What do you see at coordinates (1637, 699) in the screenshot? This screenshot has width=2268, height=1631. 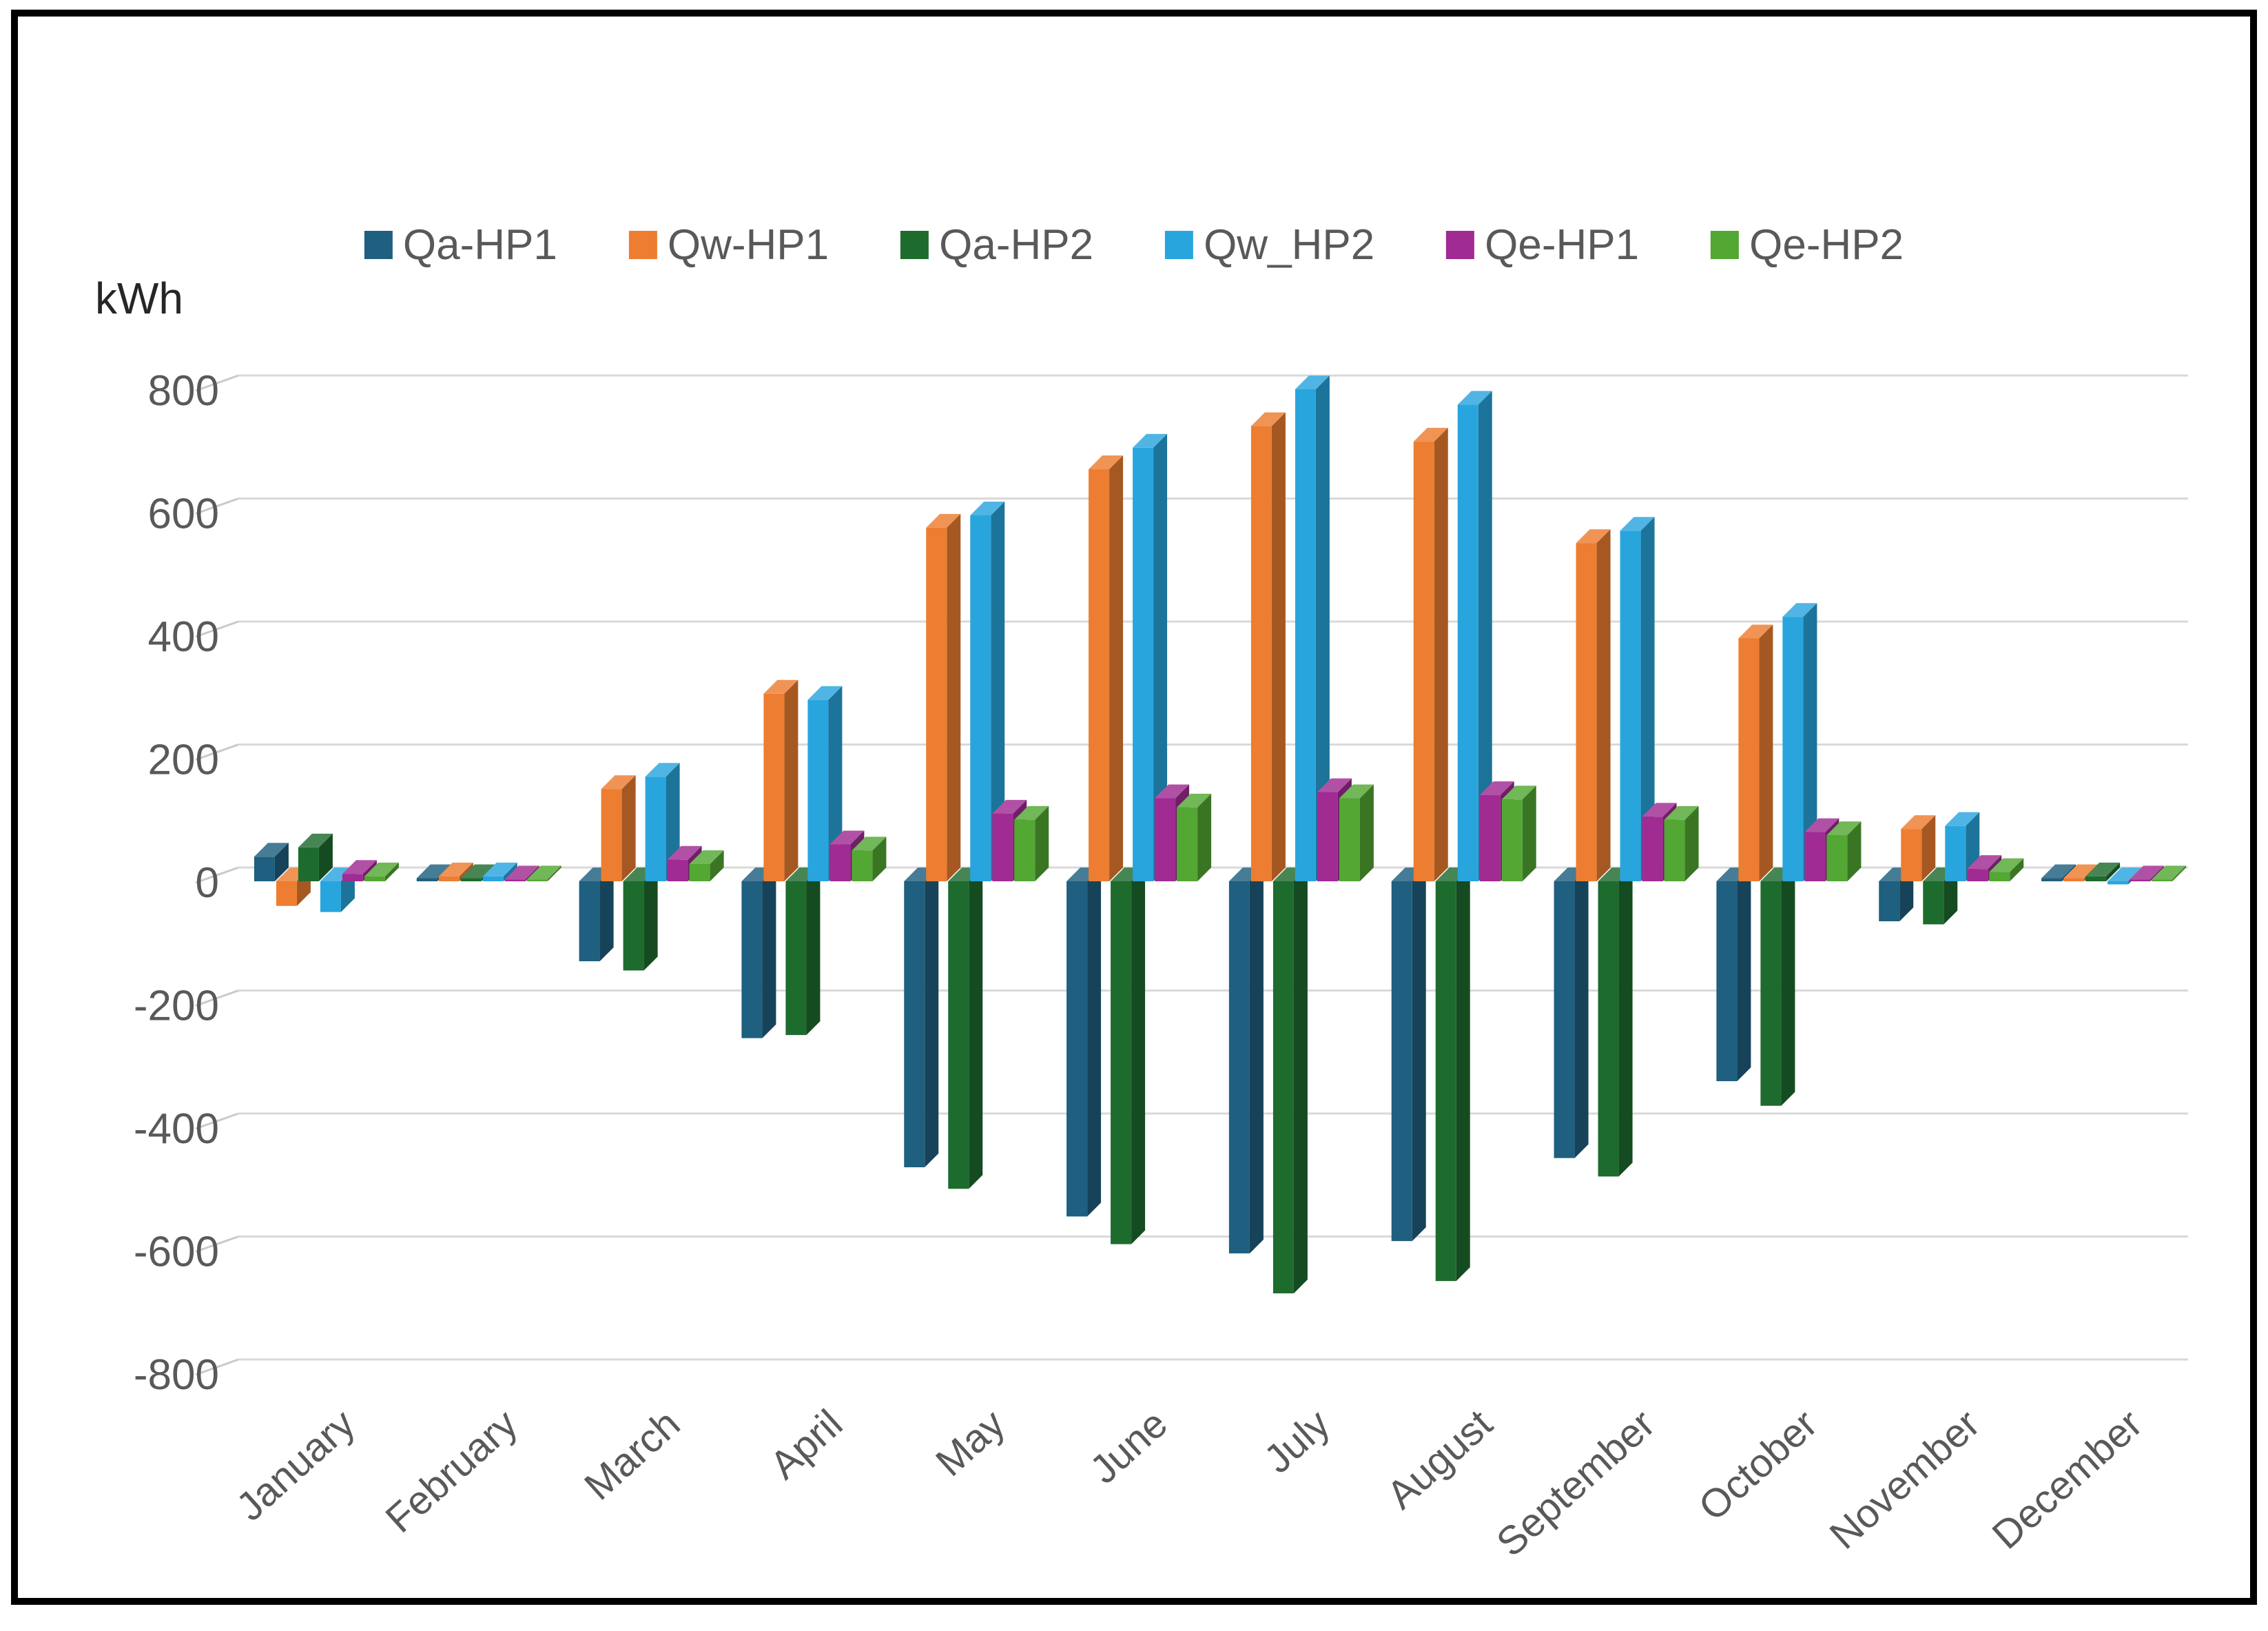 I see `bar-Qw_HP2-September` at bounding box center [1637, 699].